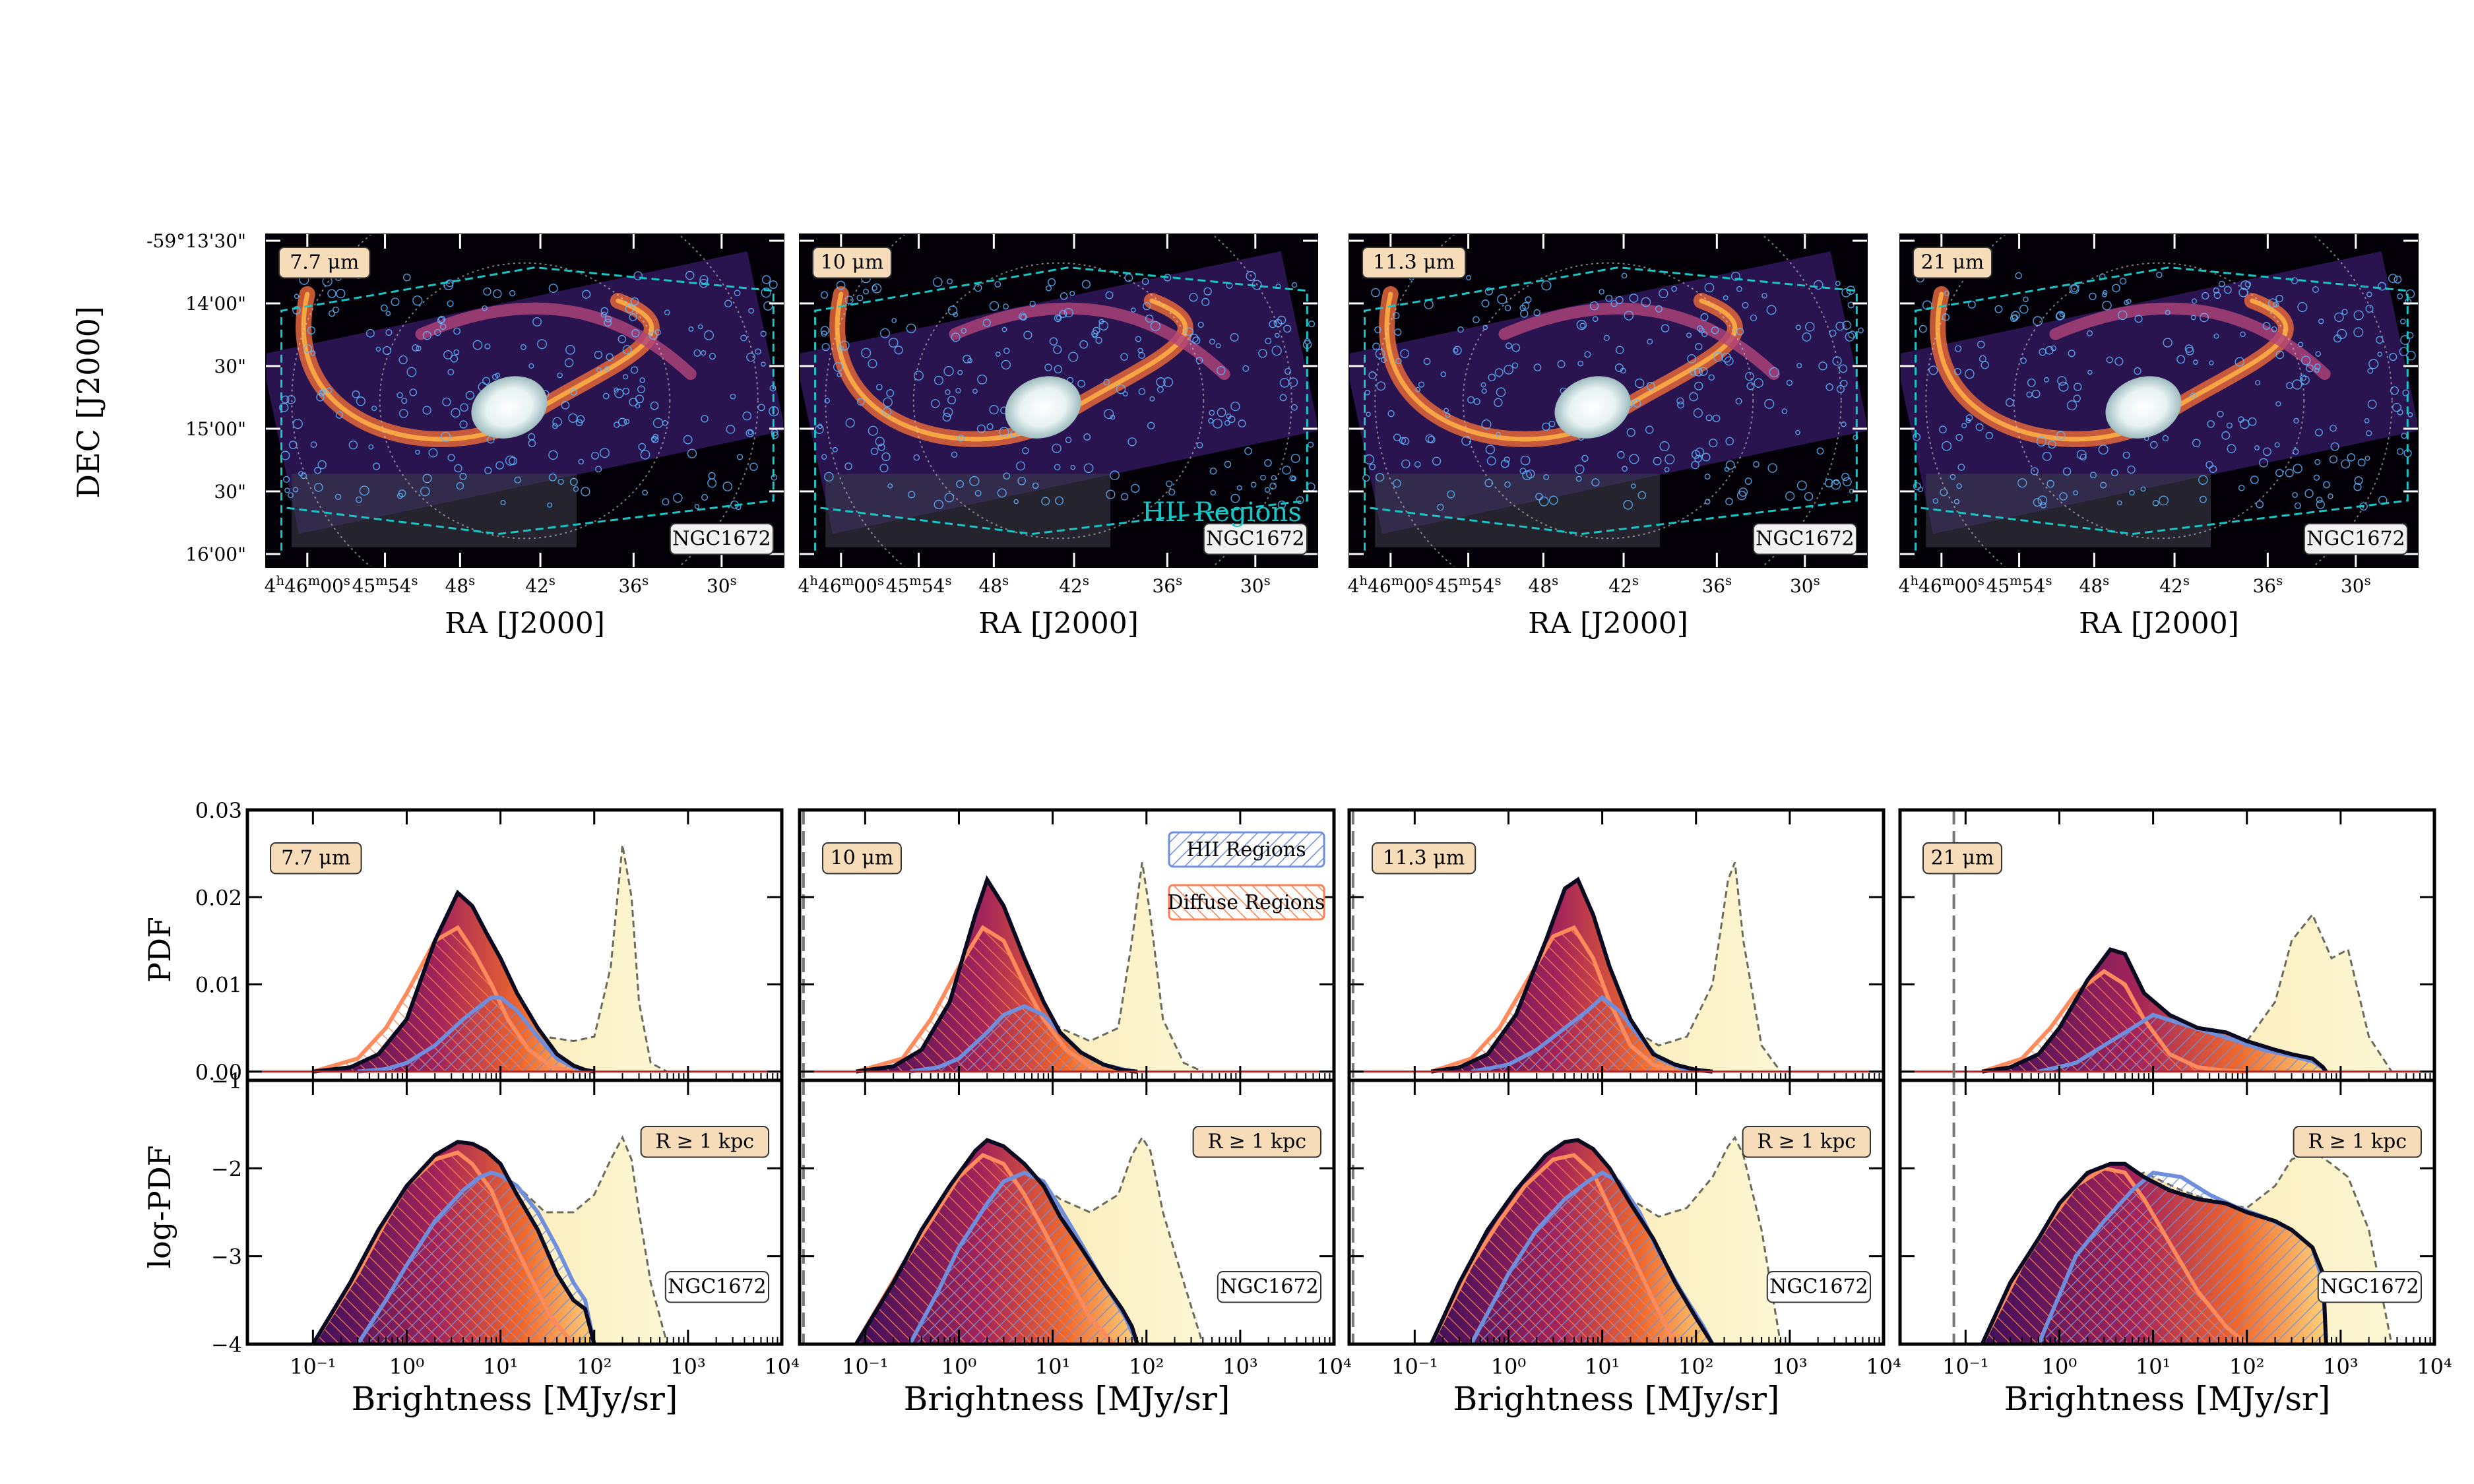 The image size is (2474, 1484). What do you see at coordinates (525, 401) in the screenshot?
I see `radius-contour` at bounding box center [525, 401].